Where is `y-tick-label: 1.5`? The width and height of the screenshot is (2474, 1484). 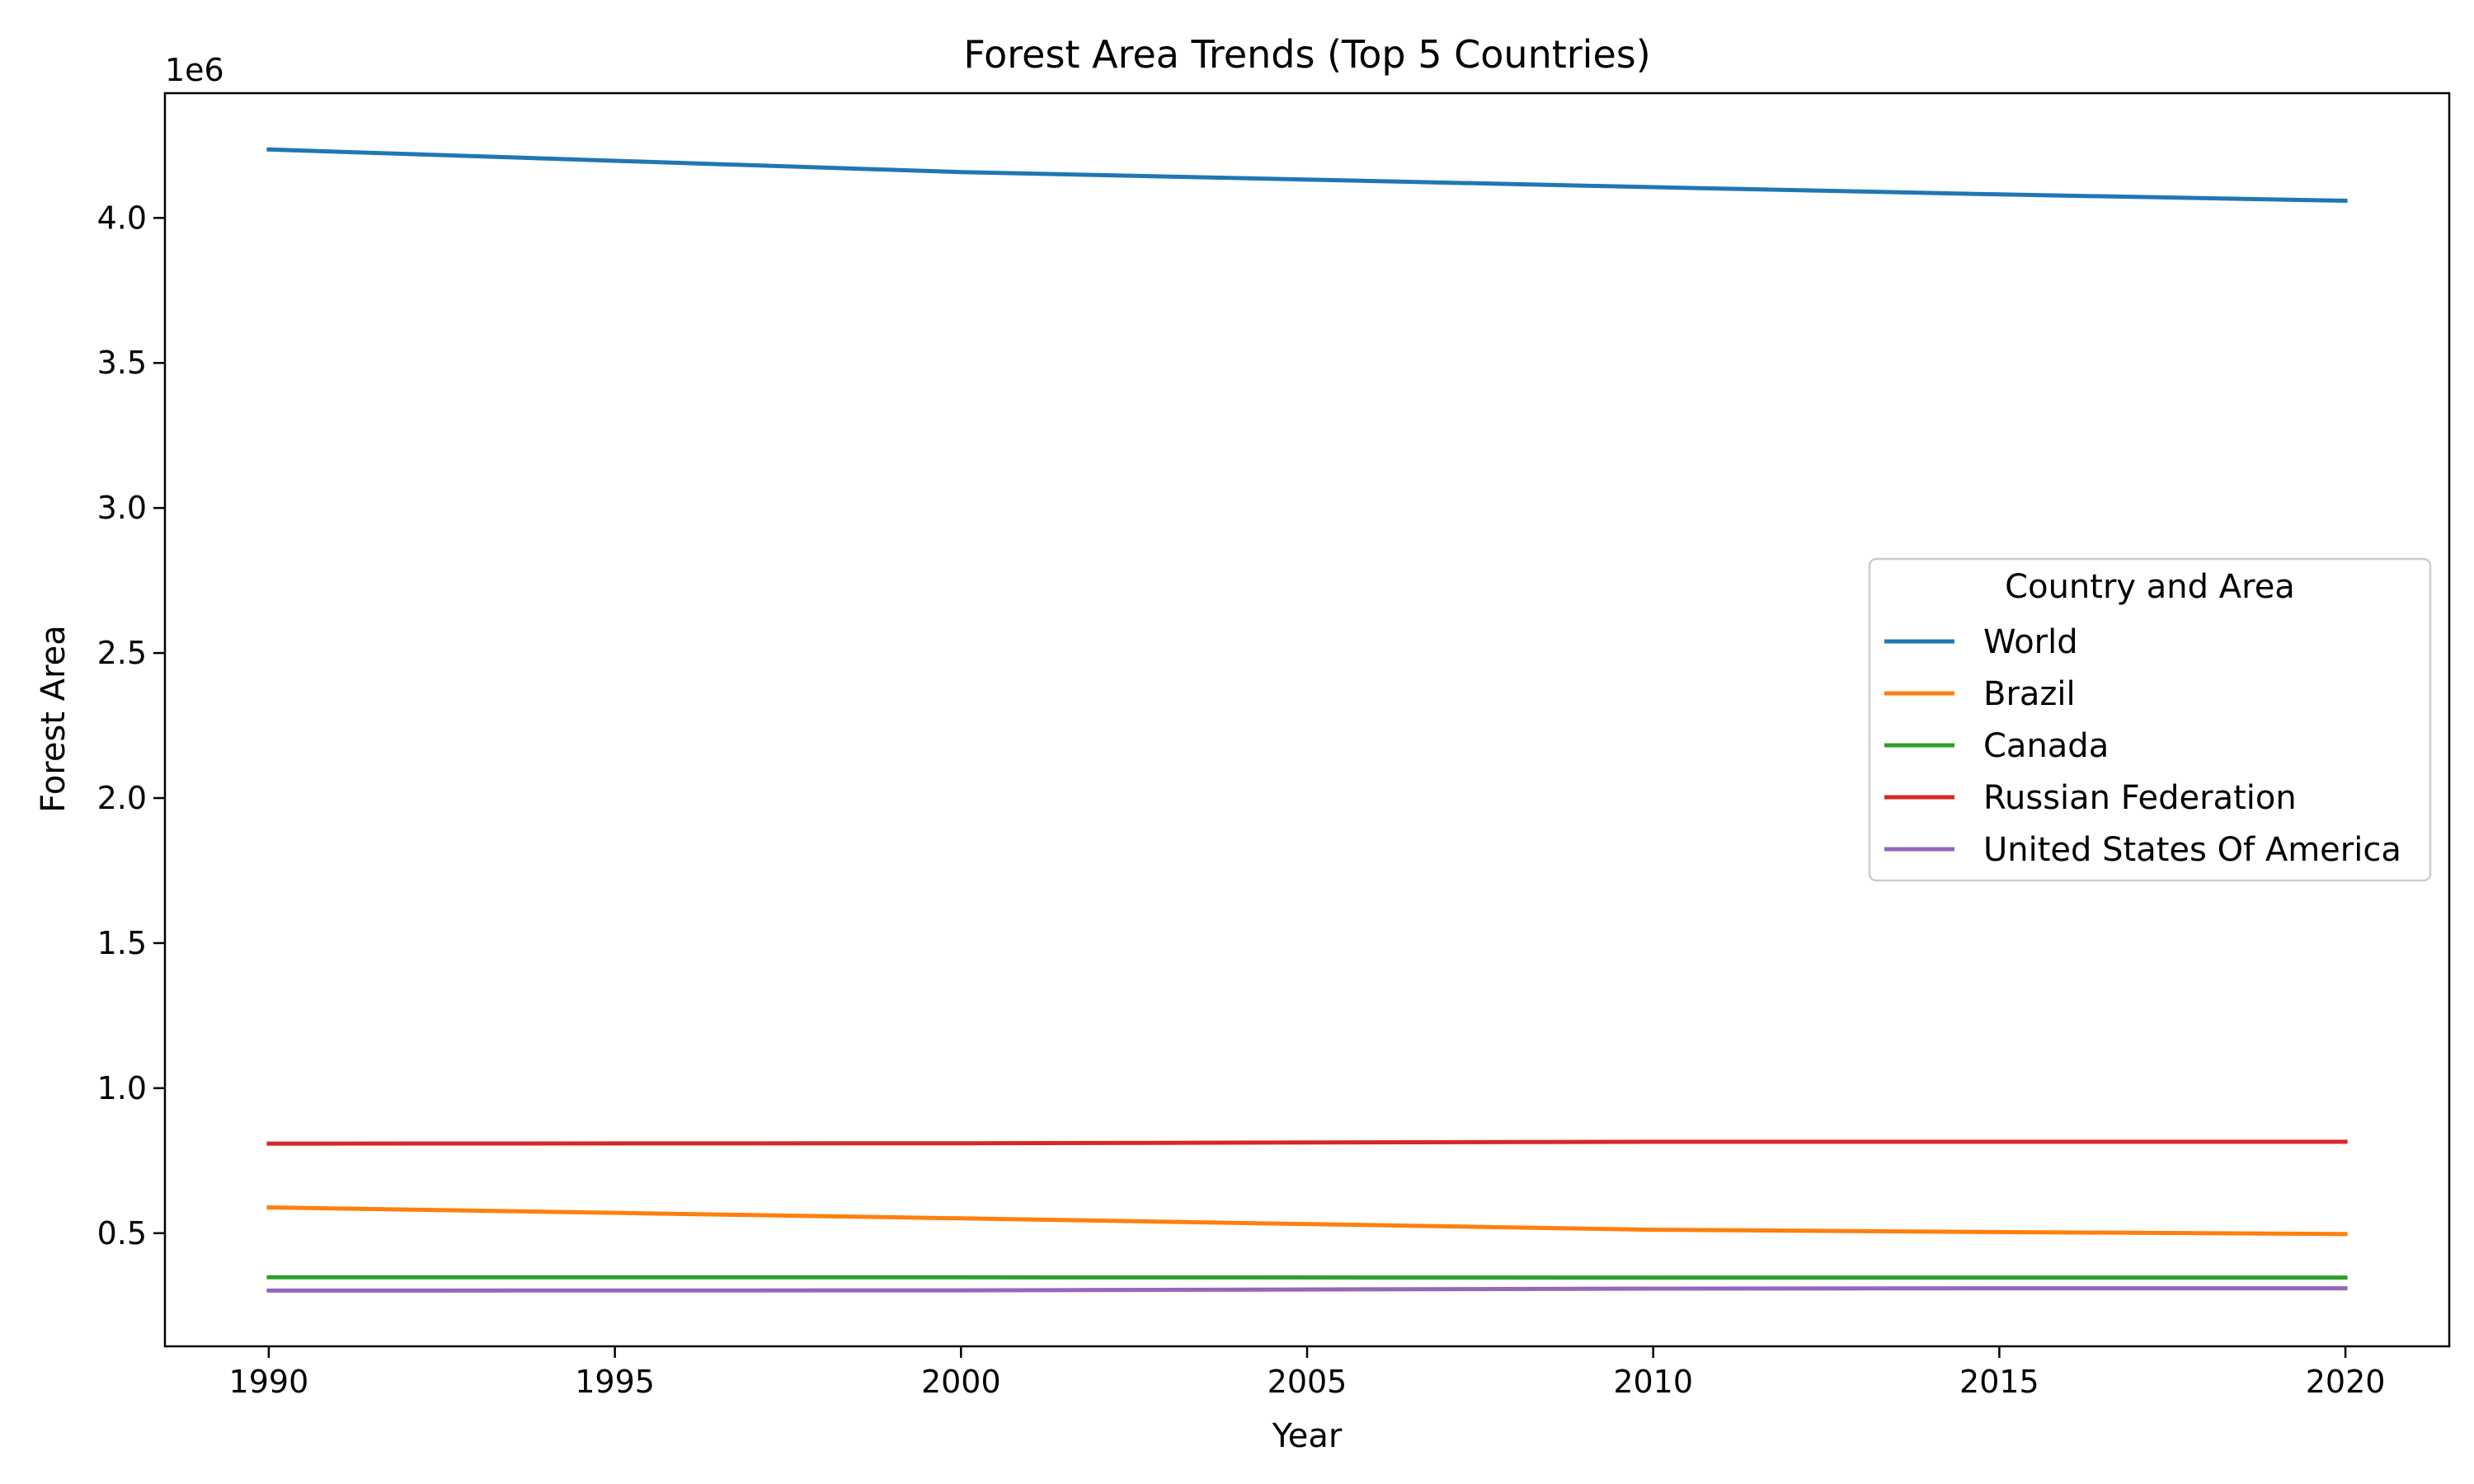 y-tick-label: 1.5 is located at coordinates (122, 943).